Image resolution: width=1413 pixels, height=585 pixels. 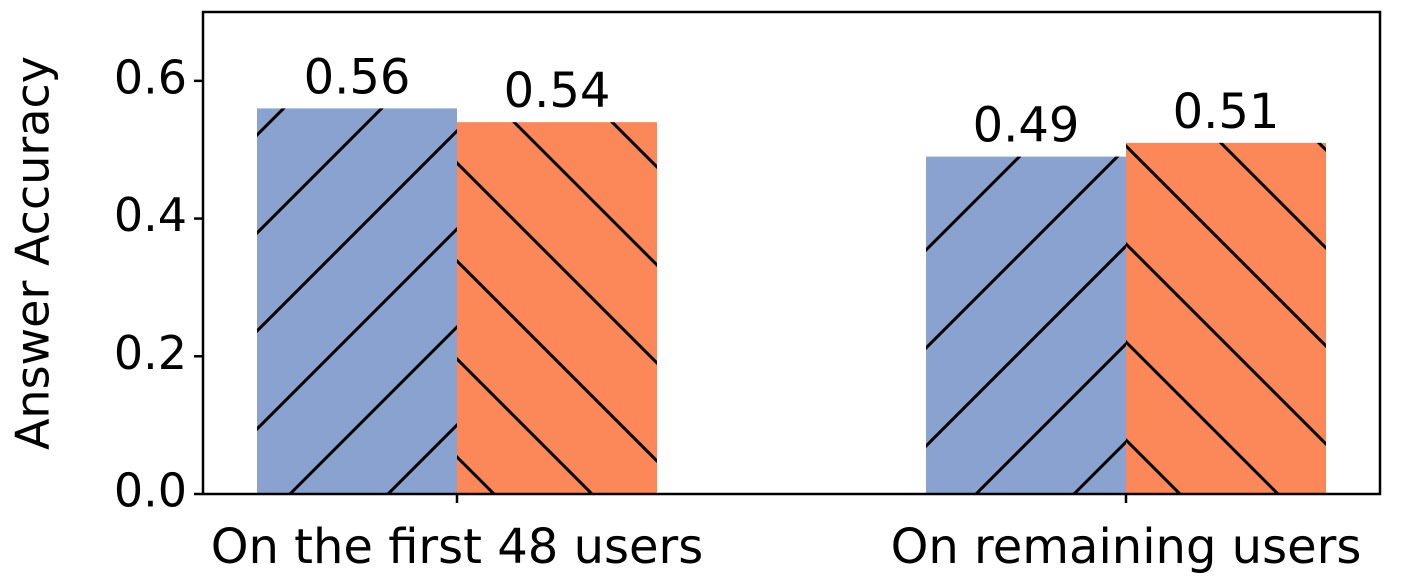 I want to click on x-tick-label: On remaining users, so click(x=1126, y=547).